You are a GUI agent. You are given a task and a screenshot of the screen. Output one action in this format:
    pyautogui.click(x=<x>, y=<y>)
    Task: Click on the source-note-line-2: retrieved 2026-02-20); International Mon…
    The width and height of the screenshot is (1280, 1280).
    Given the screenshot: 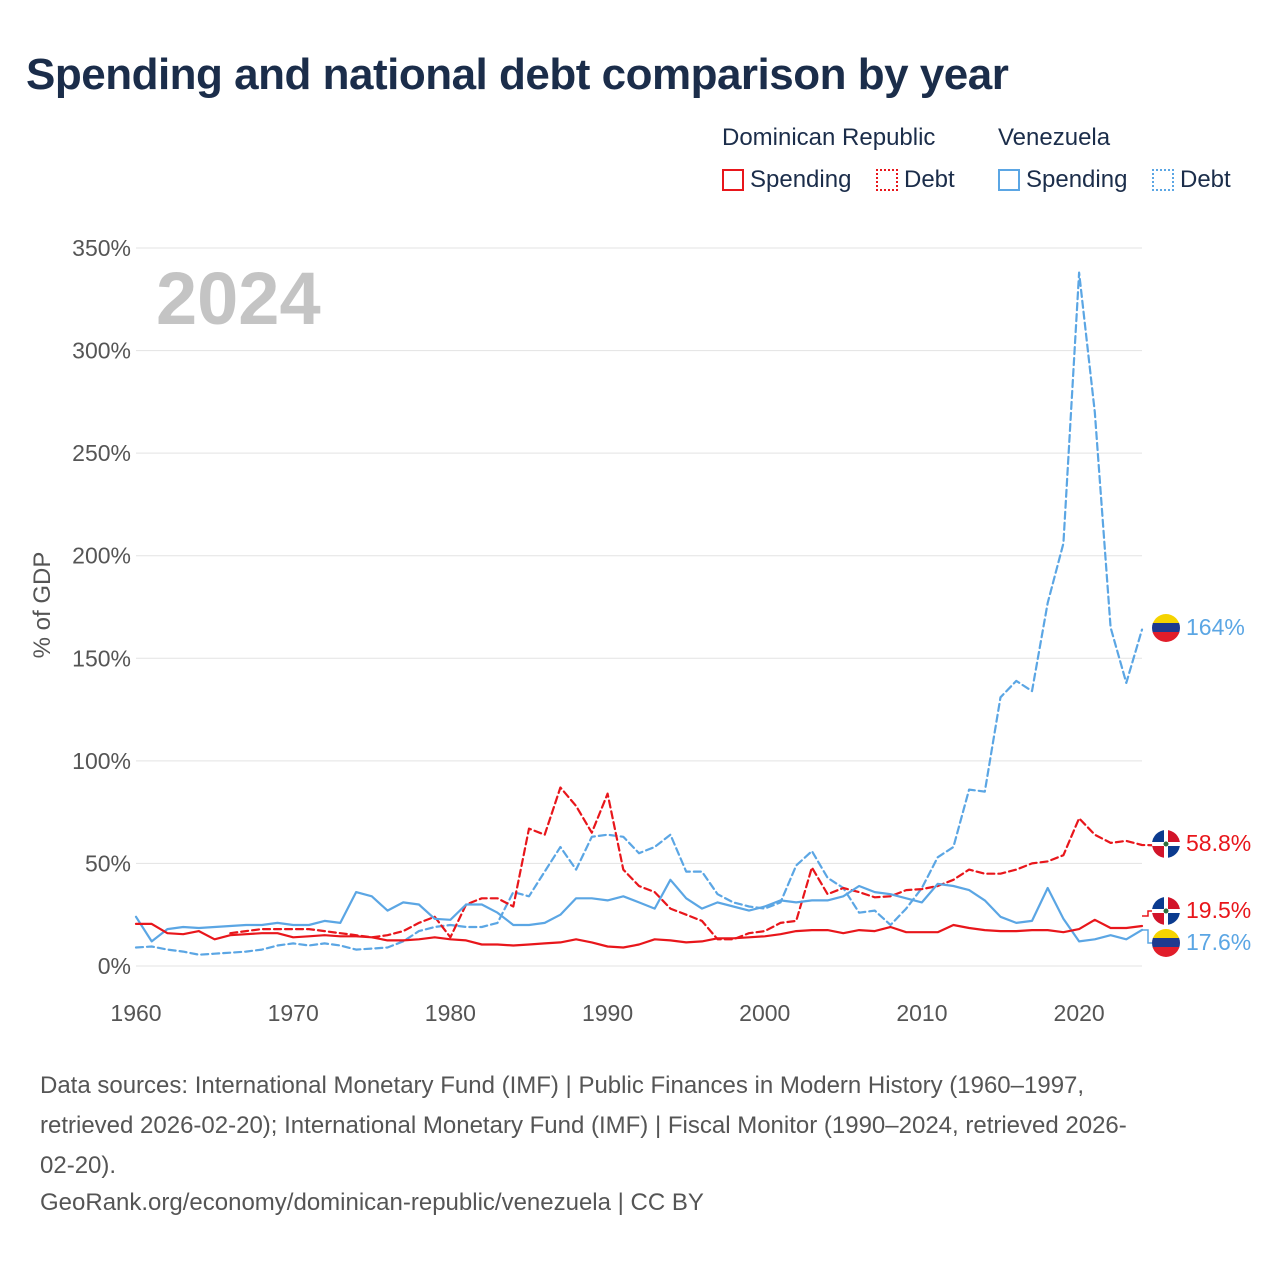 What is the action you would take?
    pyautogui.click(x=583, y=1125)
    